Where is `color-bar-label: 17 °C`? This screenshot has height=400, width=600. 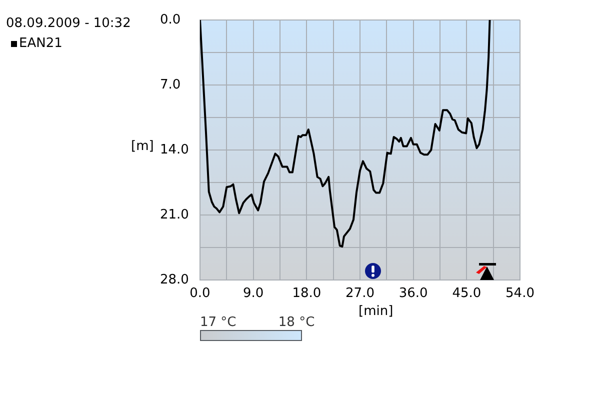
color-bar-label: 17 °C is located at coordinates (218, 322).